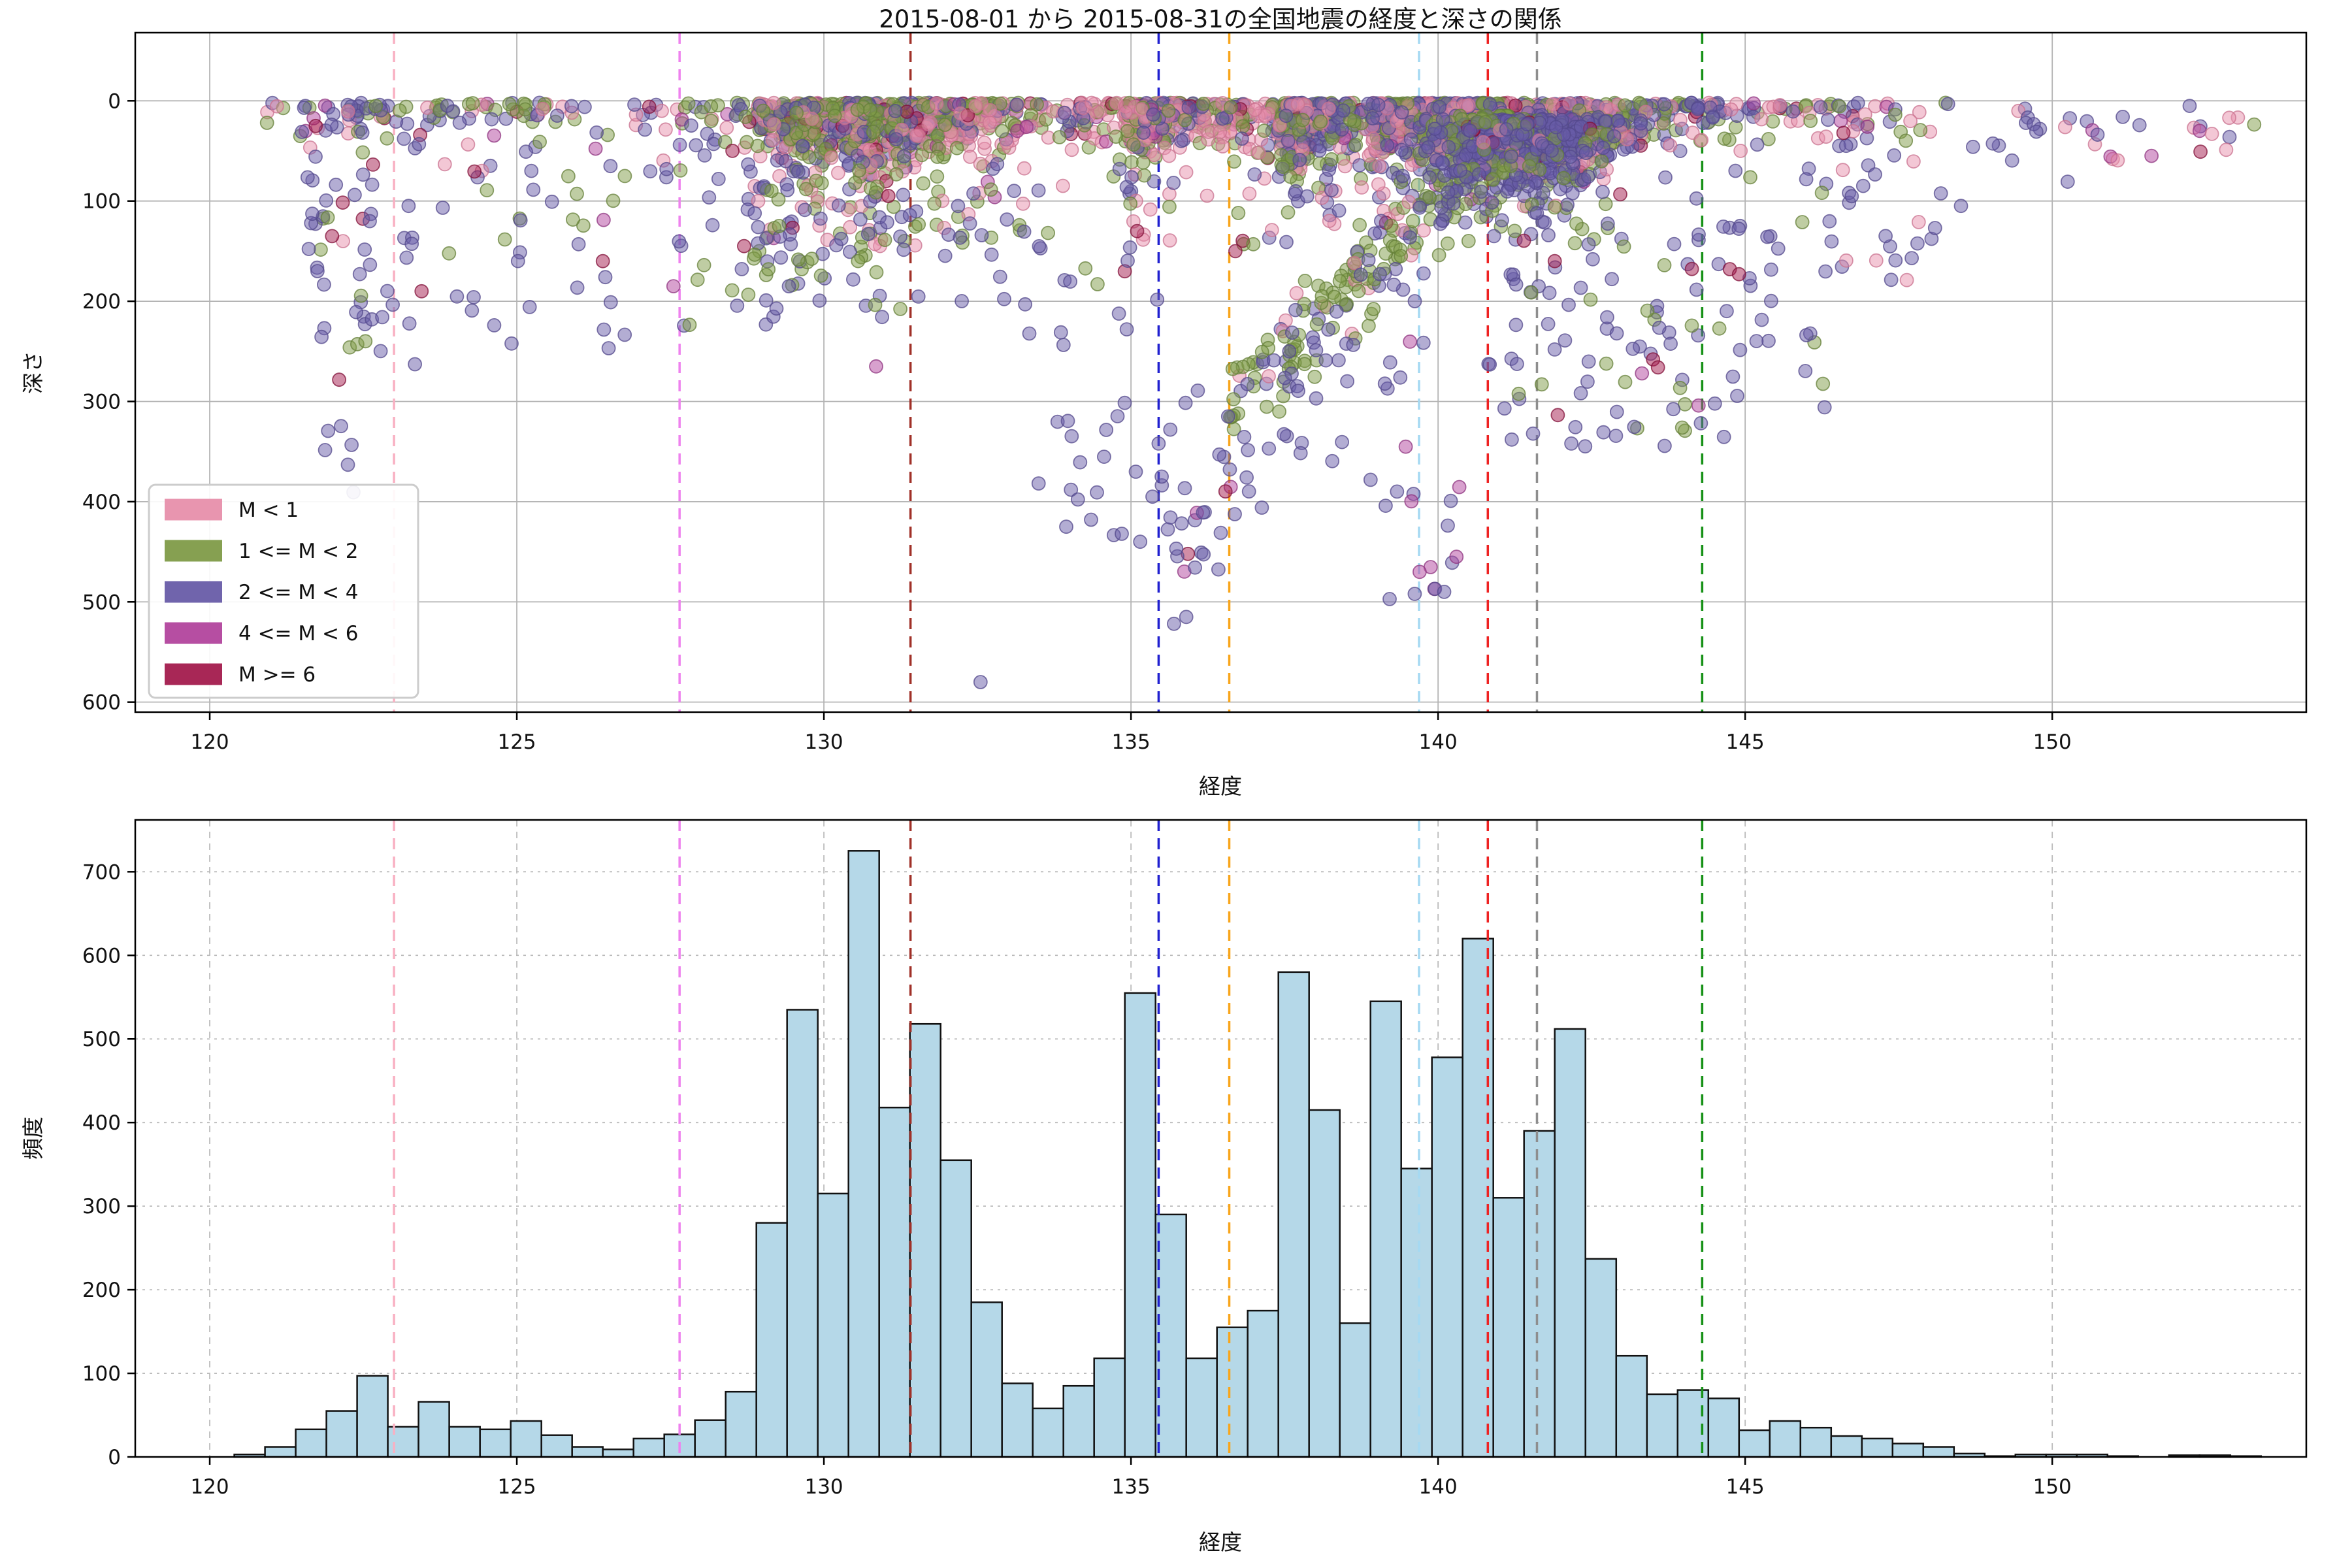 The height and width of the screenshot is (1568, 2352). What do you see at coordinates (1220, 1542) in the screenshot?
I see `bottom-xlabel: 経度` at bounding box center [1220, 1542].